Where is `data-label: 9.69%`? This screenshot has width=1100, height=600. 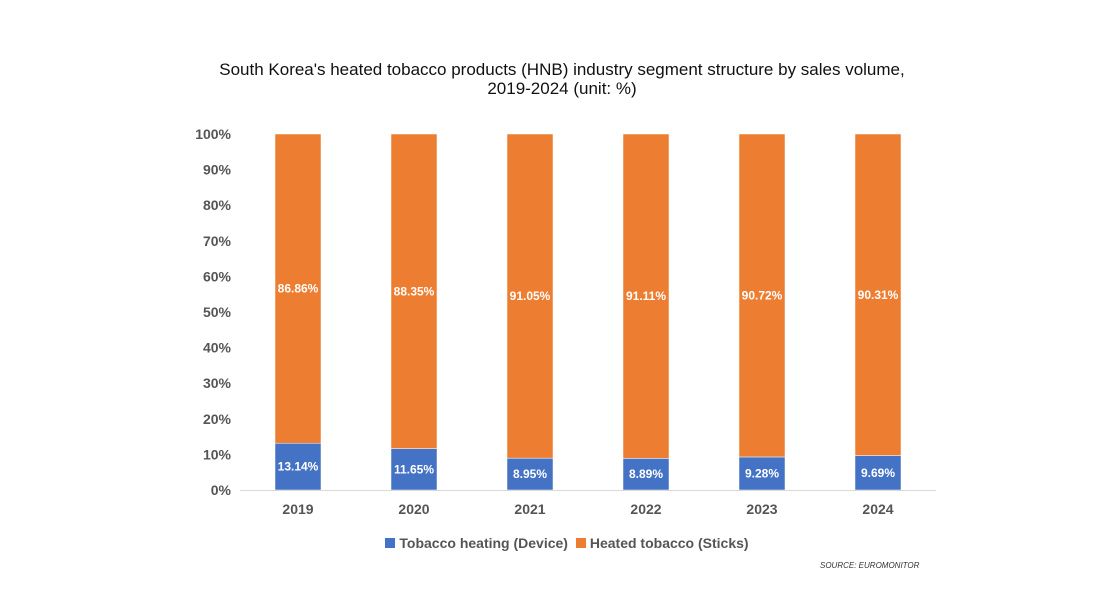
data-label: 9.69% is located at coordinates (878, 473).